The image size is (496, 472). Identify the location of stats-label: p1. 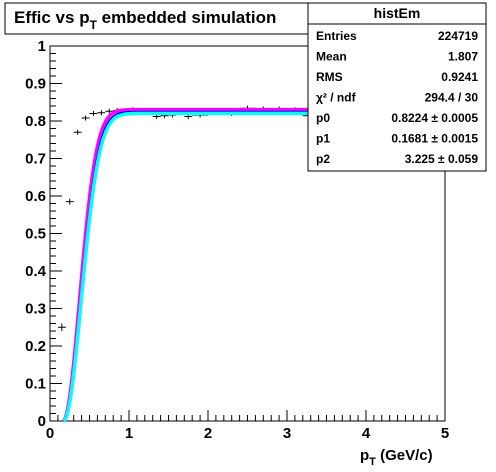
(323, 139).